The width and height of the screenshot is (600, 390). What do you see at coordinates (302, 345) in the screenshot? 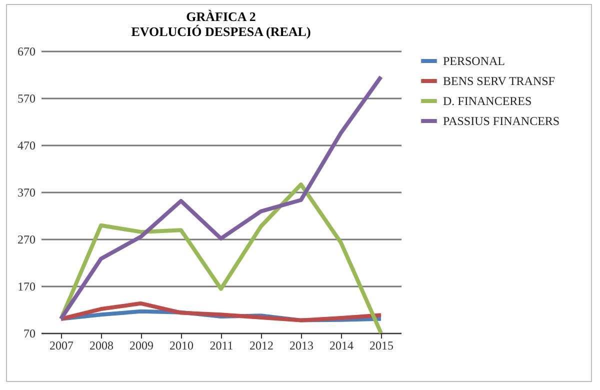
I see `x-tick-label: 2013` at bounding box center [302, 345].